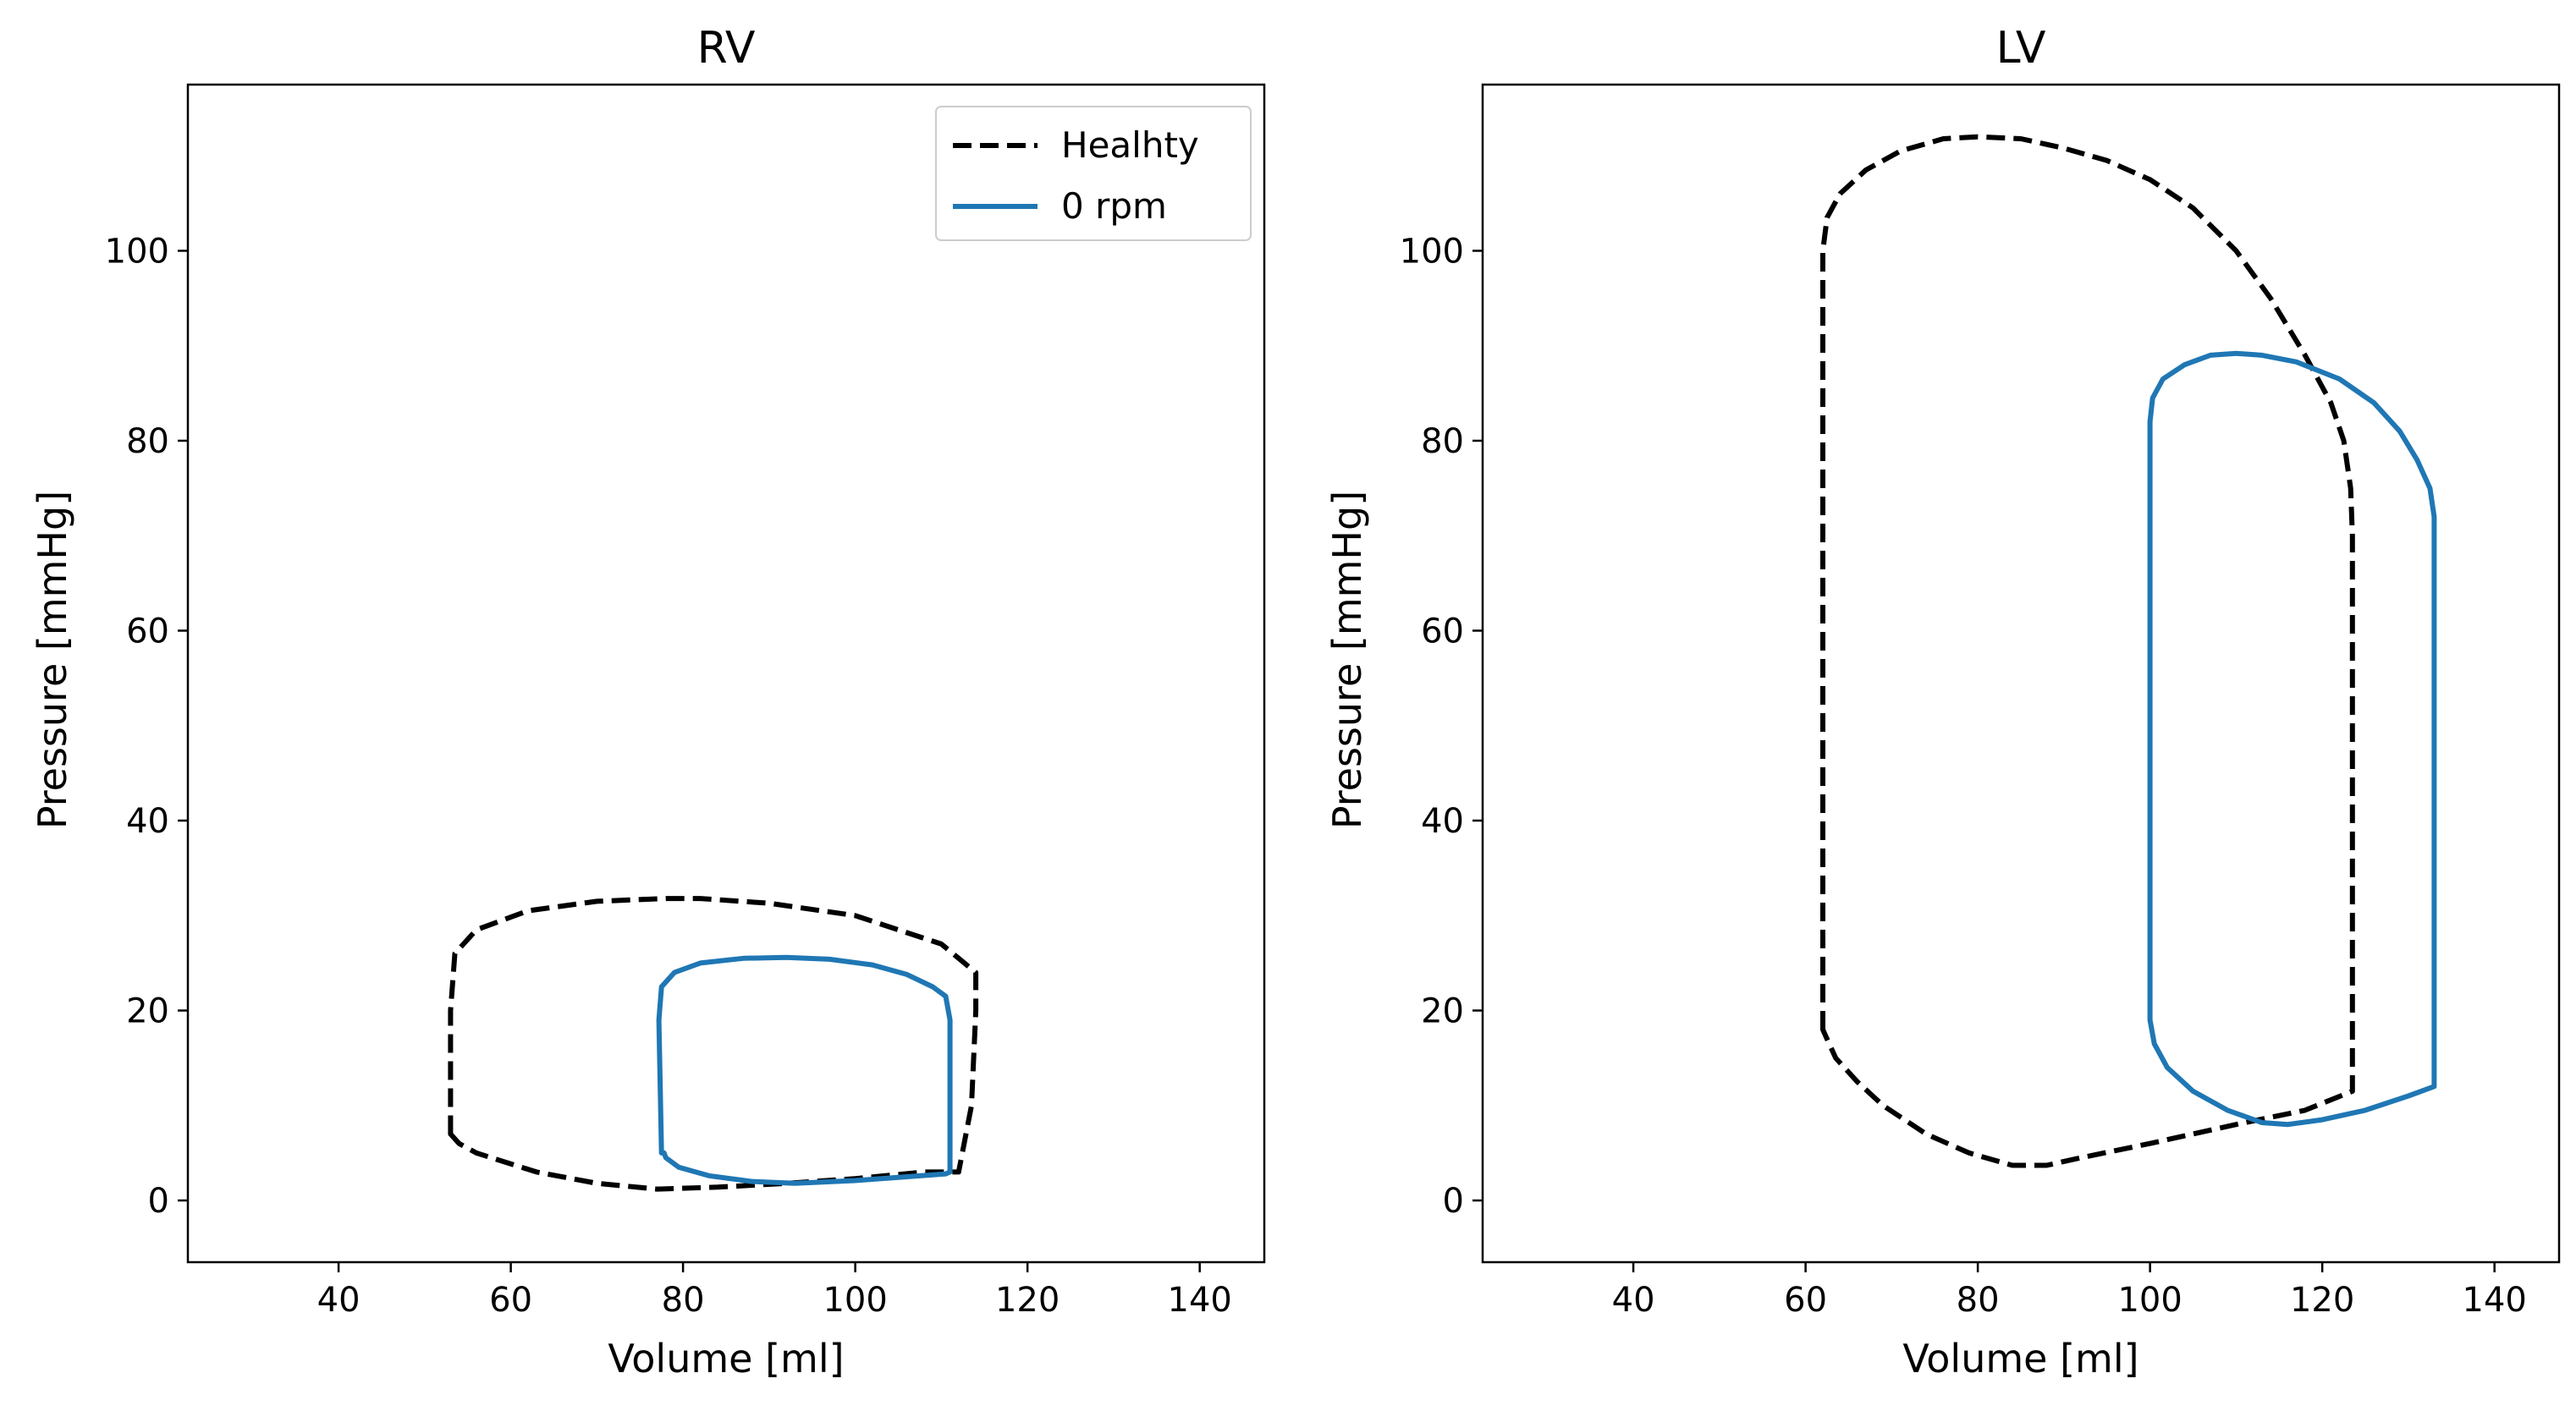  What do you see at coordinates (2149, 1300) in the screenshot?
I see `lv-x-tick-label: 100` at bounding box center [2149, 1300].